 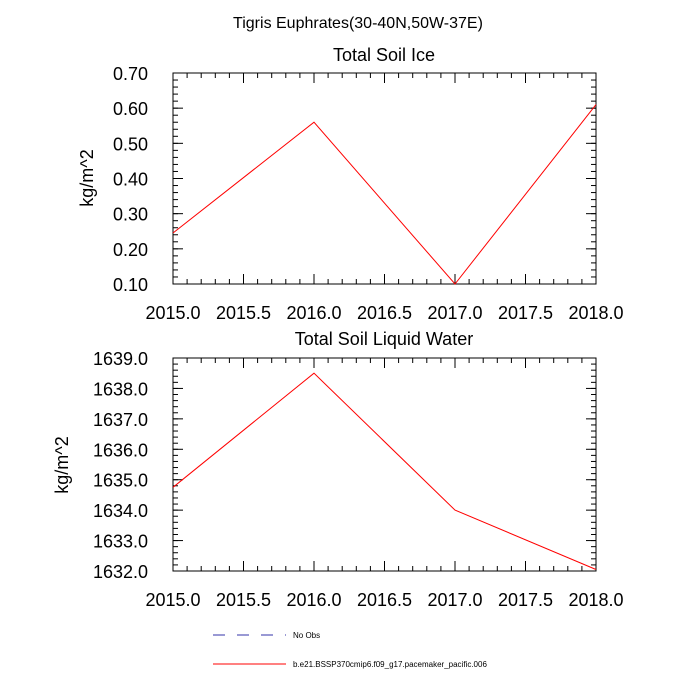 I want to click on y-tick-label: 0.60, so click(x=130, y=109).